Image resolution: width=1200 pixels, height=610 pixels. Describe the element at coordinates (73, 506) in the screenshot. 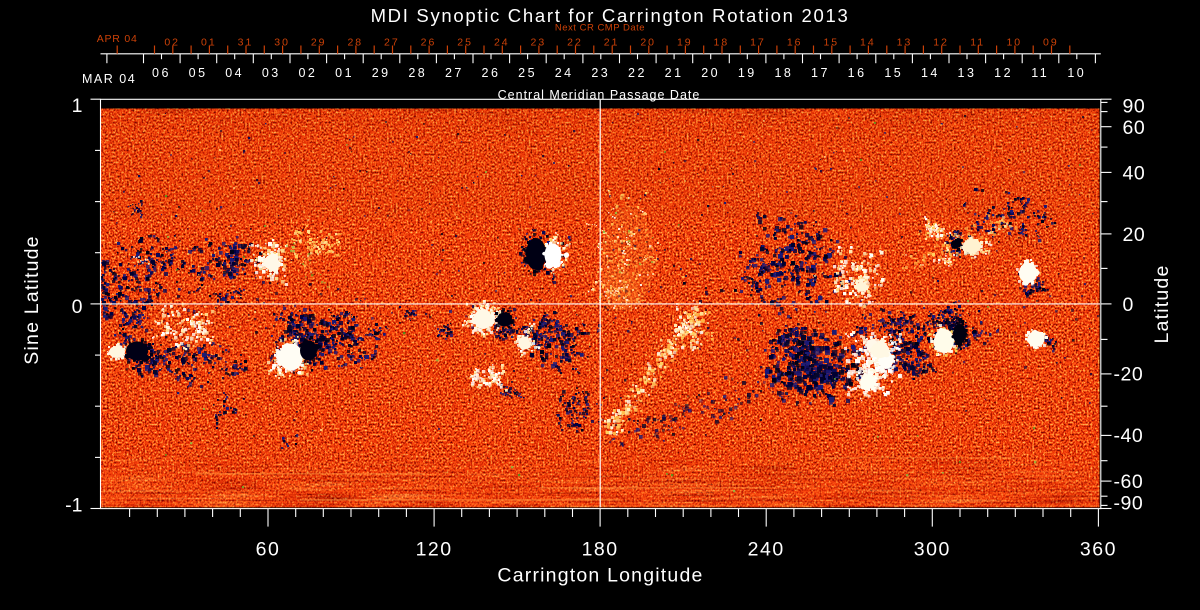

I see `svg-text: -1` at that location.